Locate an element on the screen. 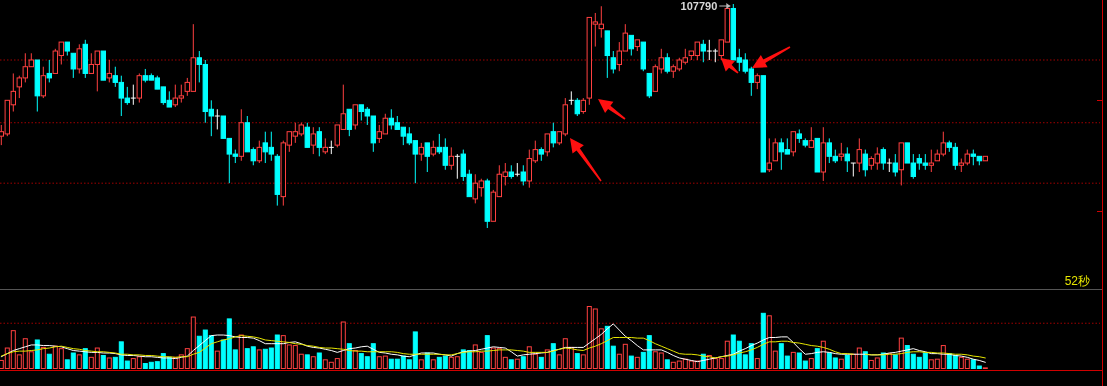 This screenshot has width=1107, height=386. text: 52秒 is located at coordinates (1077, 281).